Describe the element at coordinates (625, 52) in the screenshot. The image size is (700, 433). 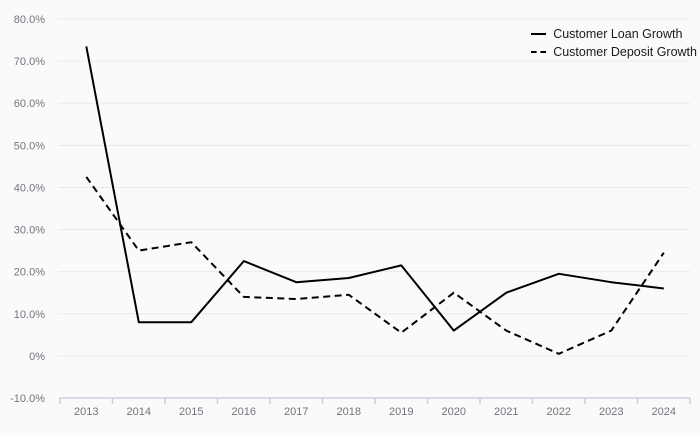
I see `legend-label-deposit-growth: Customer Deposit Growth` at that location.